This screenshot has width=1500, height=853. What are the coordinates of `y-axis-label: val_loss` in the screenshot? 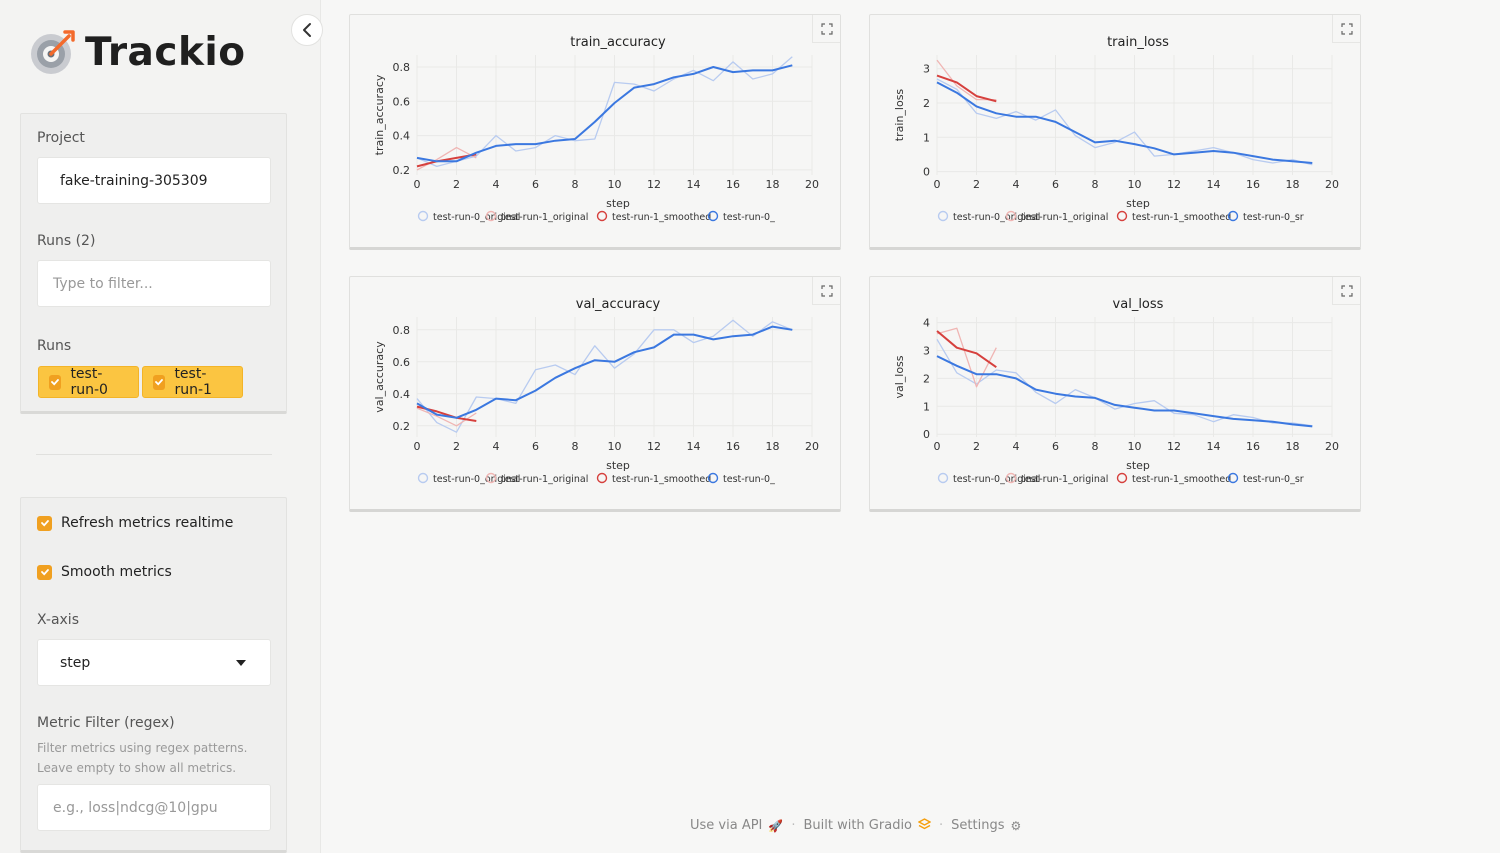 It's located at (899, 376).